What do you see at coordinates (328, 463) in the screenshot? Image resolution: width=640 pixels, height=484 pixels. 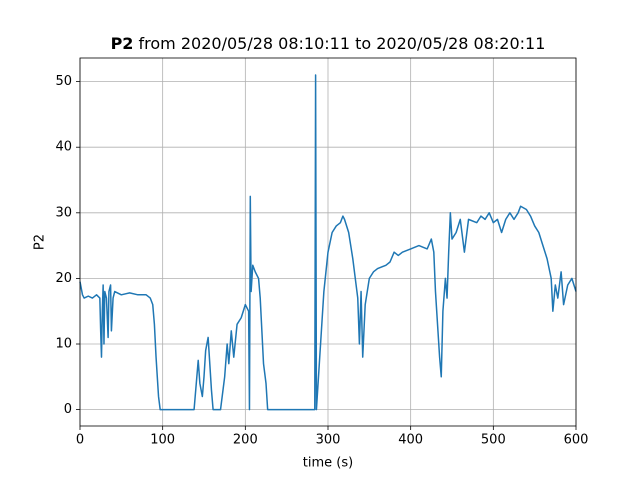 I see `x-axis-label: time (s)` at bounding box center [328, 463].